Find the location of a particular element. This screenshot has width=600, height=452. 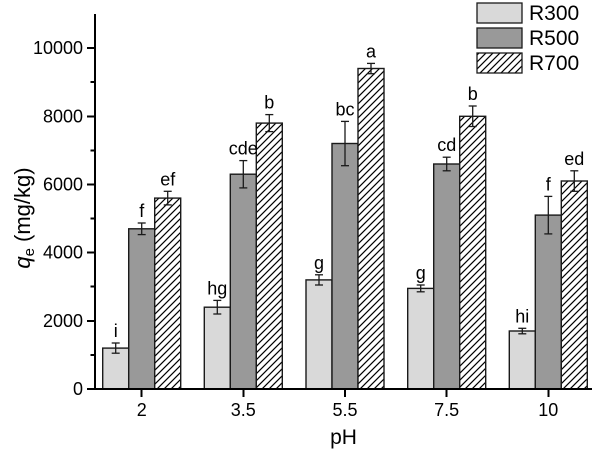

y-tick-label: 4000 is located at coordinates (63, 253).